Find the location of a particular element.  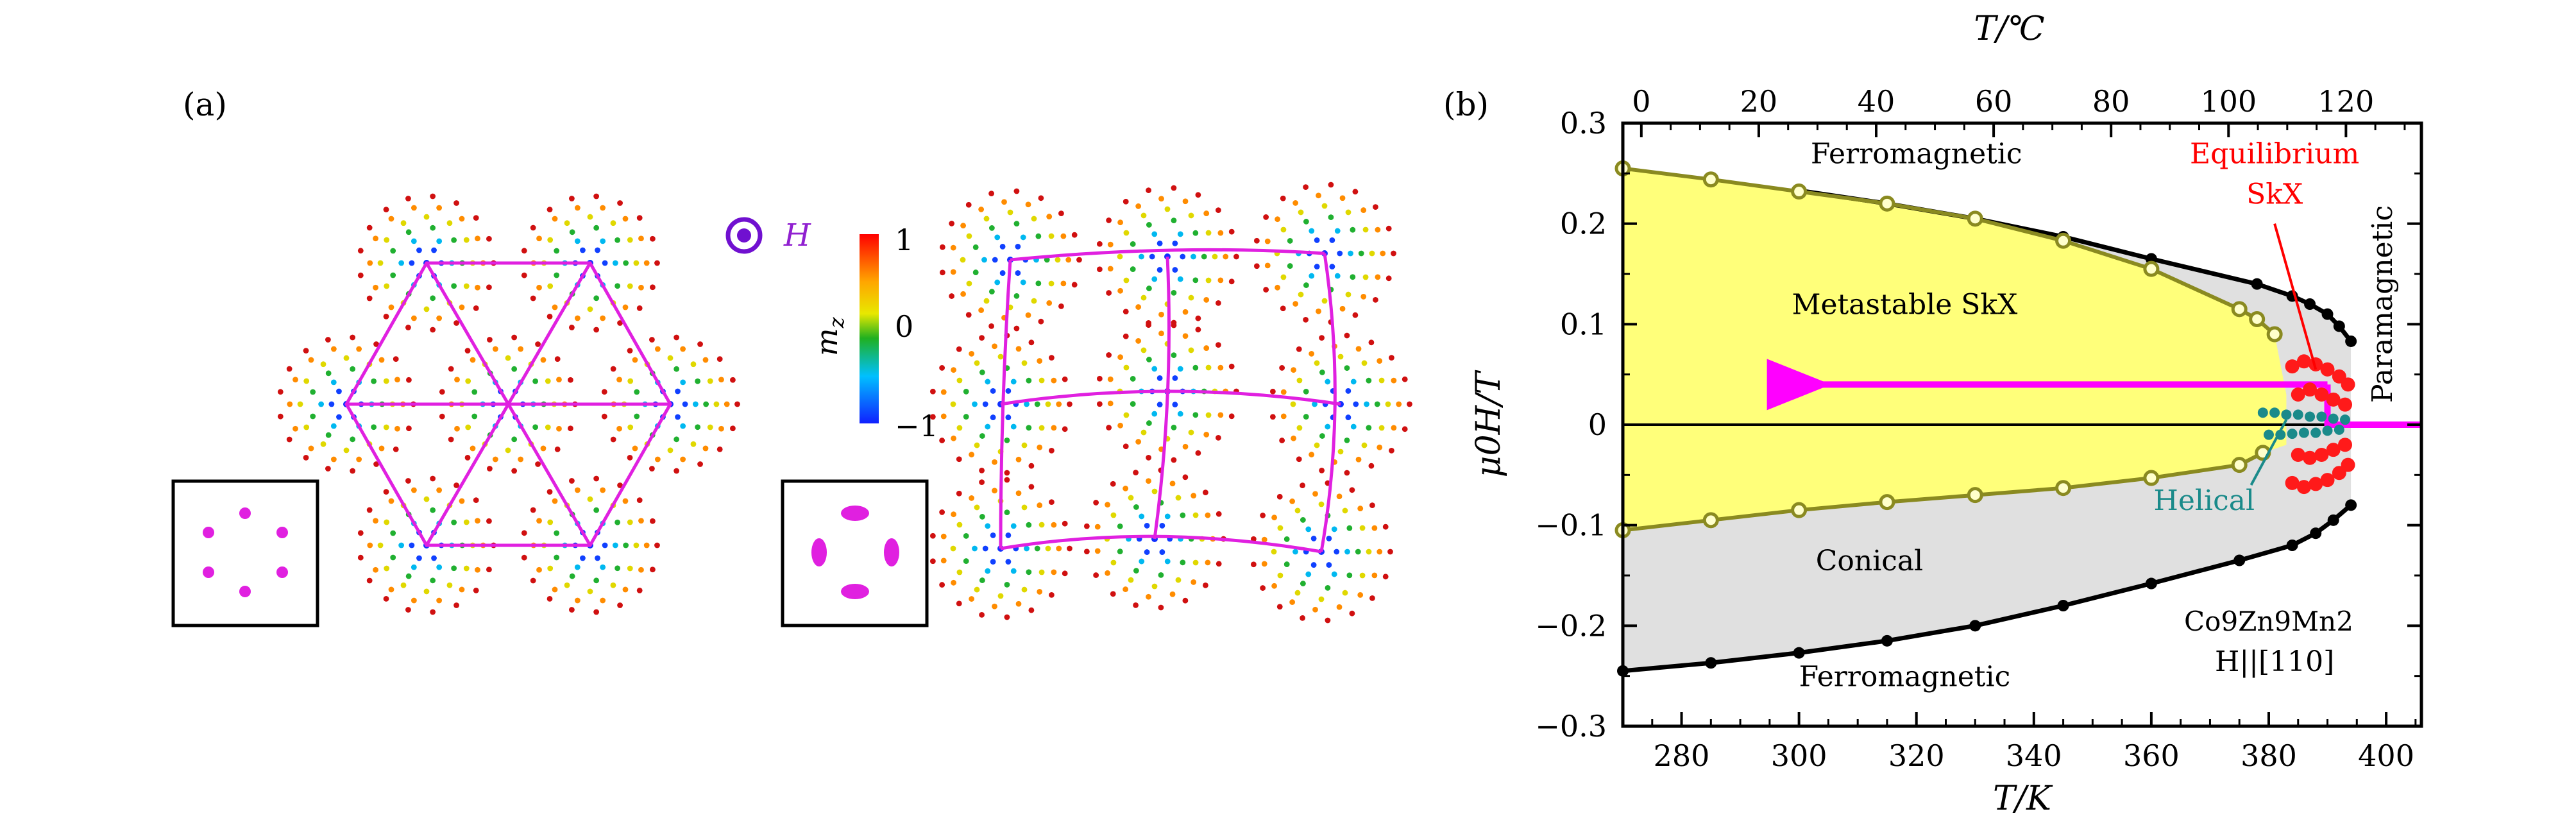

x-tick-label: 400 is located at coordinates (2386, 755).